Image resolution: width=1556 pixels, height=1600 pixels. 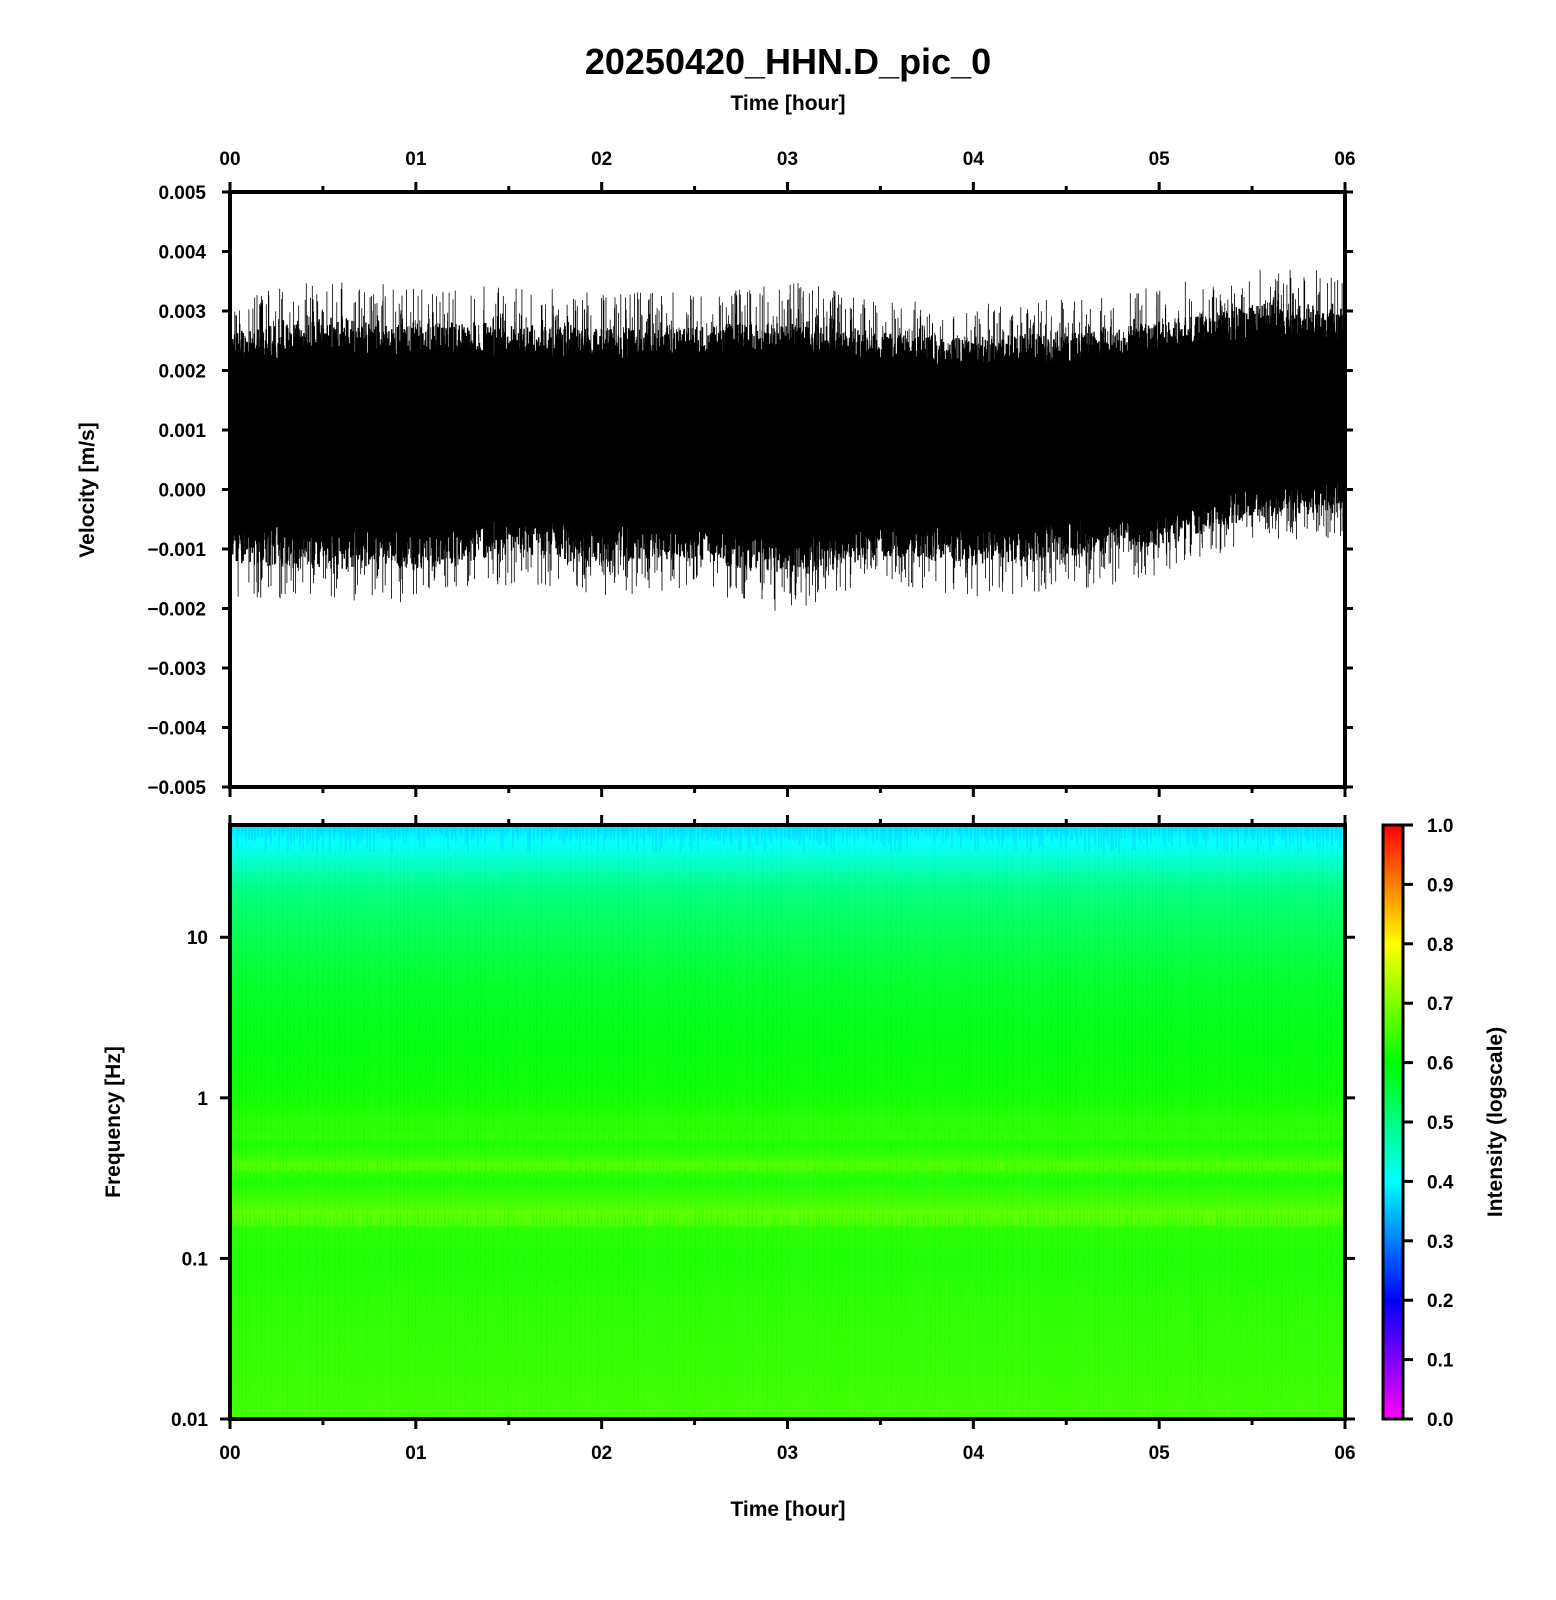 What do you see at coordinates (1440, 1420) in the screenshot?
I see `colorbar-tick-label: 0.0` at bounding box center [1440, 1420].